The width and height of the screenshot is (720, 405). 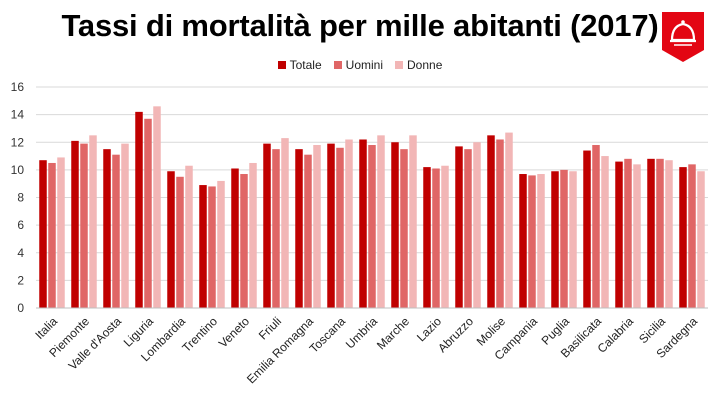 I want to click on legend-label: Donne, so click(x=425, y=65).